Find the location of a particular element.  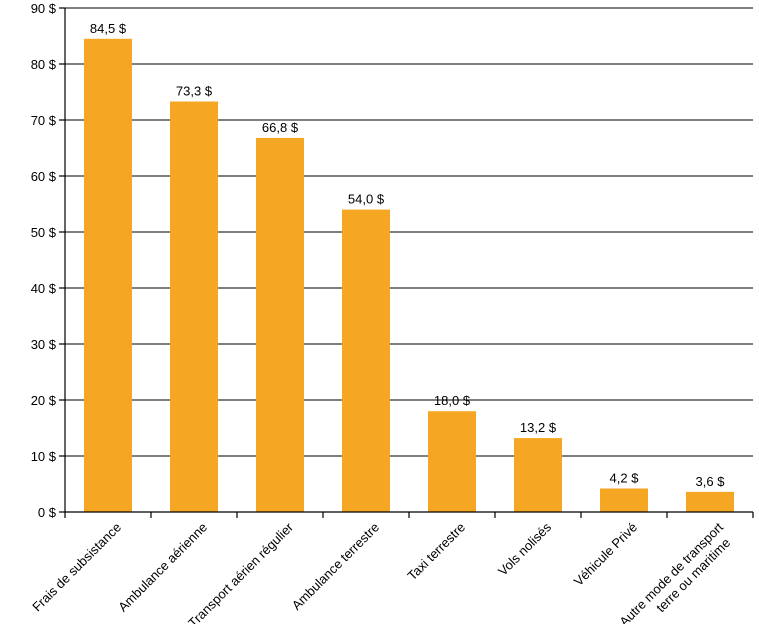

data-label: 66,8 $ is located at coordinates (280, 127).